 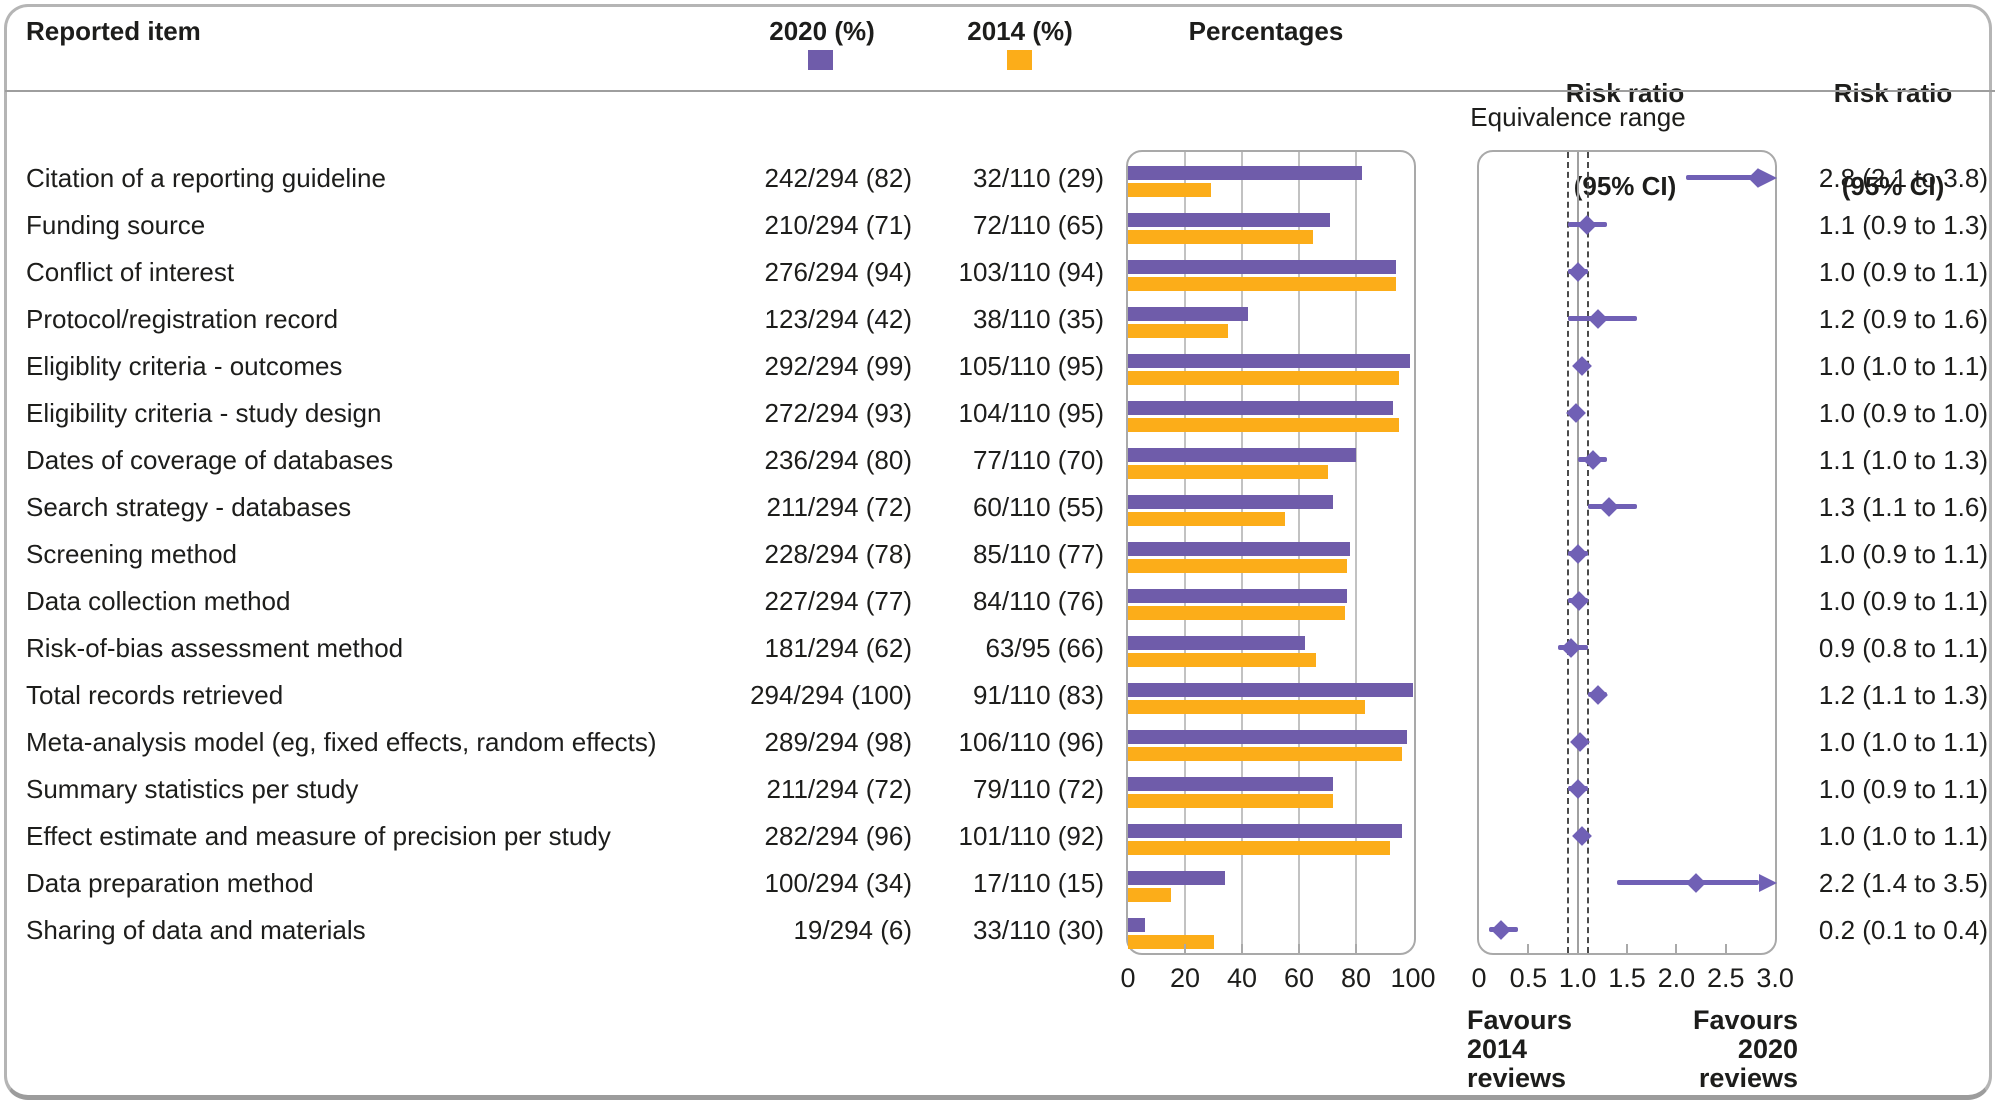 What do you see at coordinates (1725, 978) in the screenshot?
I see `rr-axis-tick-label: 2.5` at bounding box center [1725, 978].